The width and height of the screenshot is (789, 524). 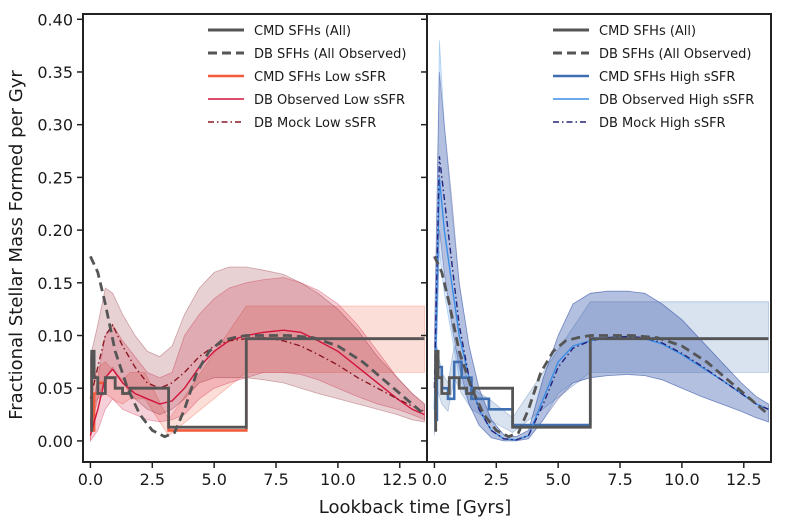 What do you see at coordinates (55, 177) in the screenshot?
I see `y-tick-label: 0.25` at bounding box center [55, 177].